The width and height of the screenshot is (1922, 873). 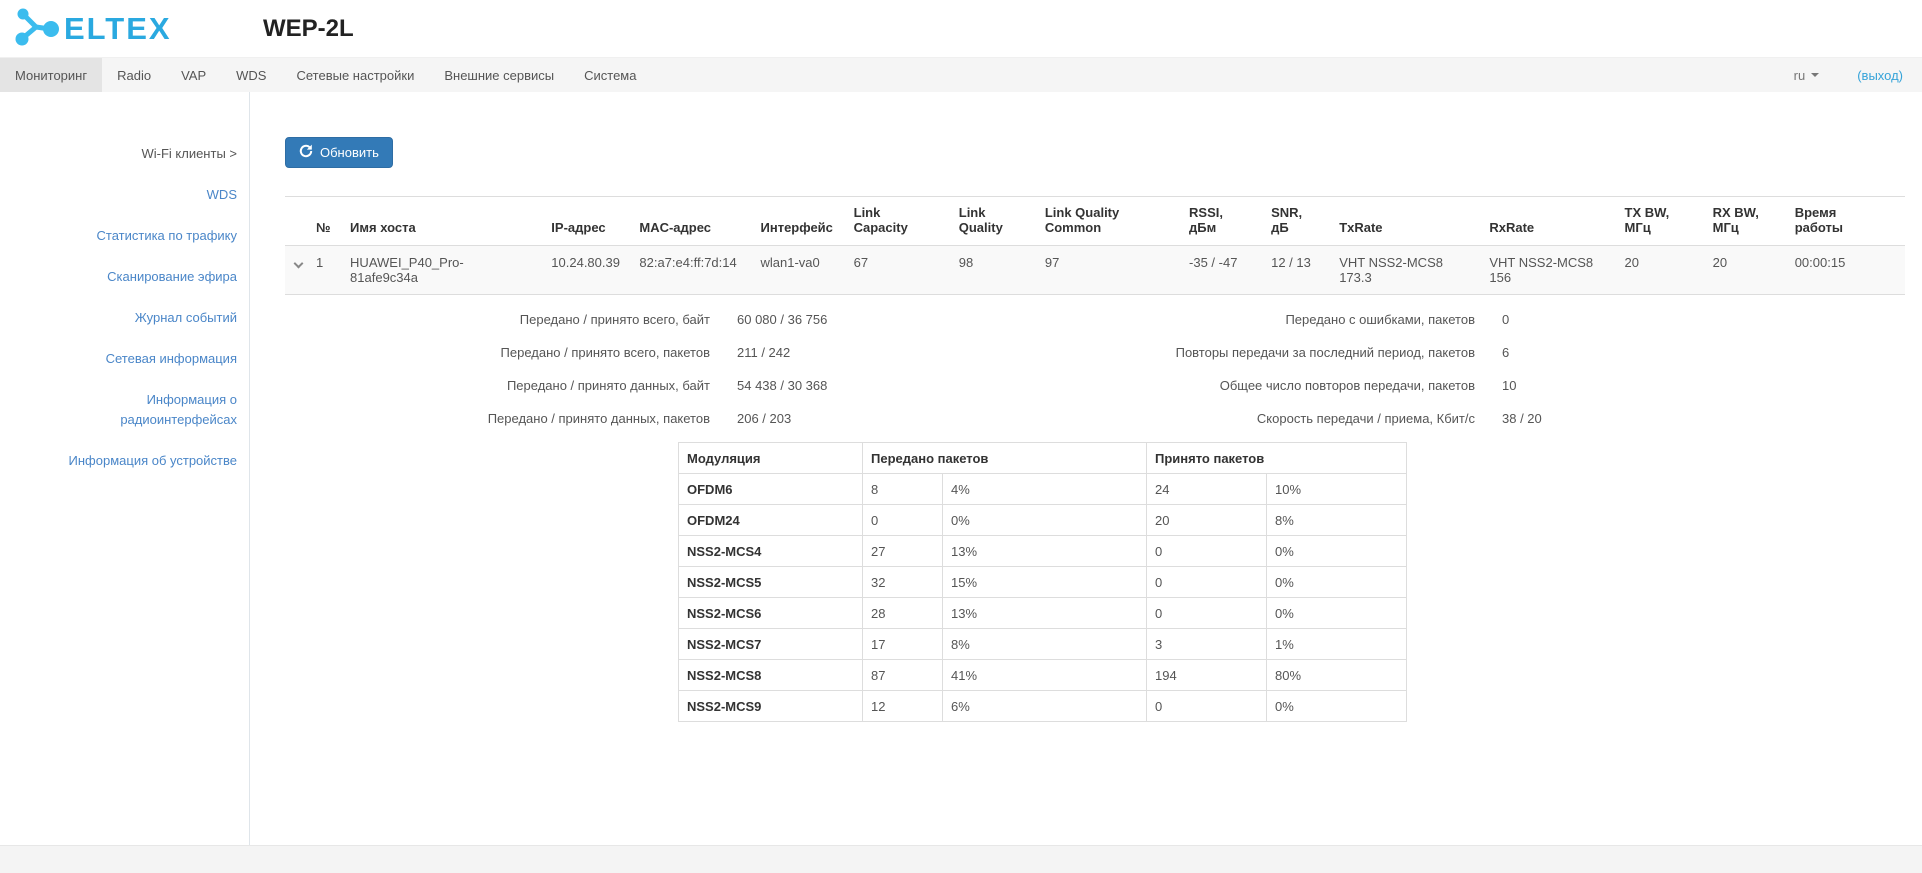 I want to click on refresh-icon, so click(x=309, y=152).